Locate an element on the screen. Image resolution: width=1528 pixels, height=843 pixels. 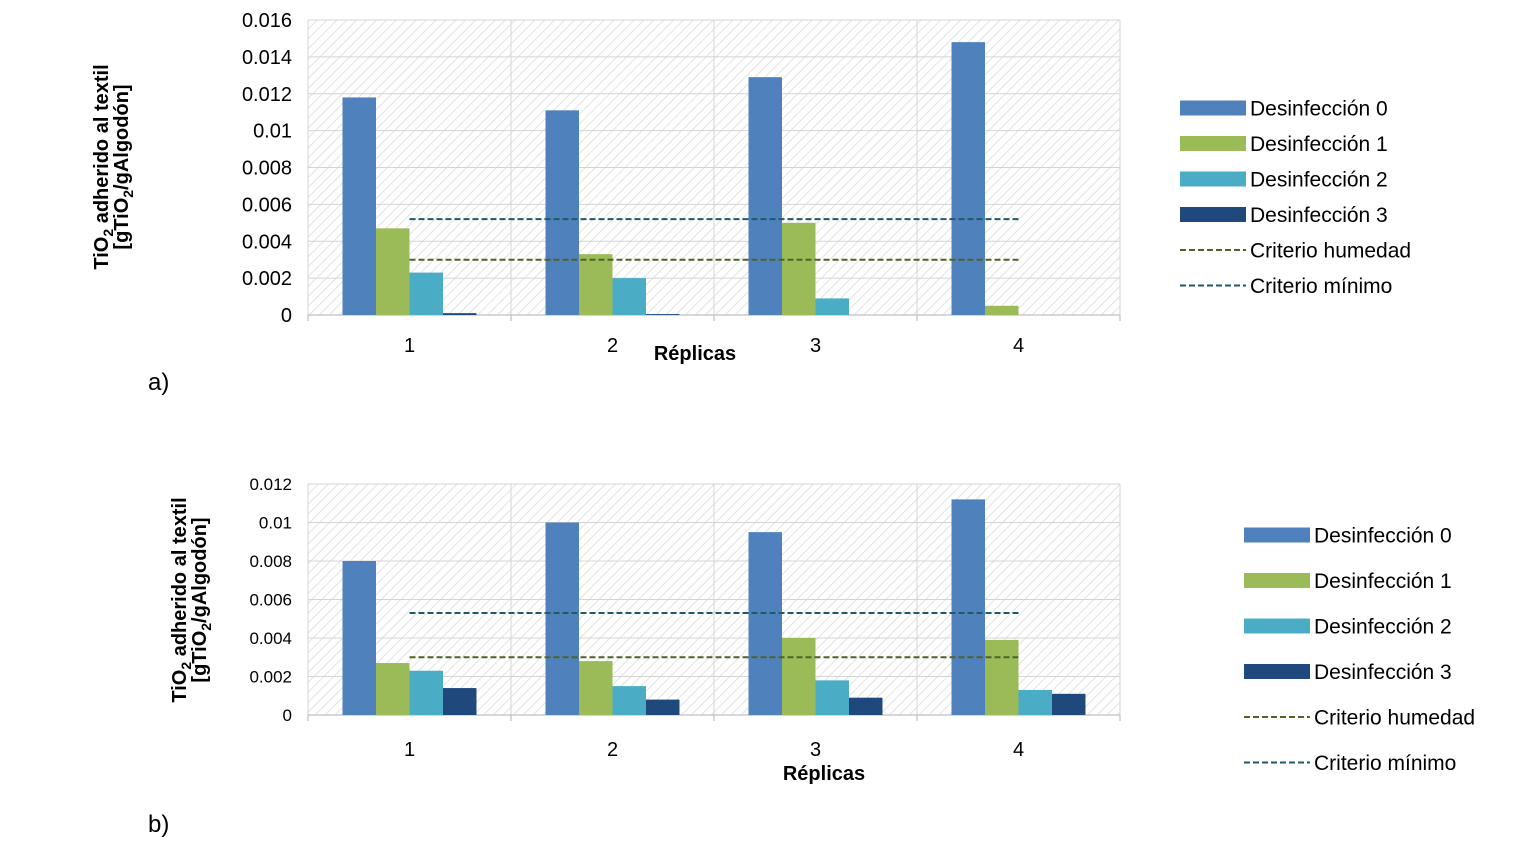
y-tick-label: 0.016 is located at coordinates (267, 21).